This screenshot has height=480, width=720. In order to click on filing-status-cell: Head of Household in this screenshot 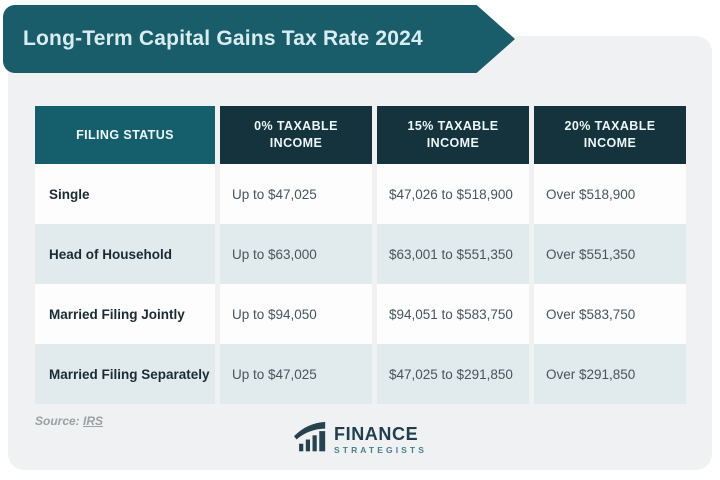, I will do `click(125, 254)`.